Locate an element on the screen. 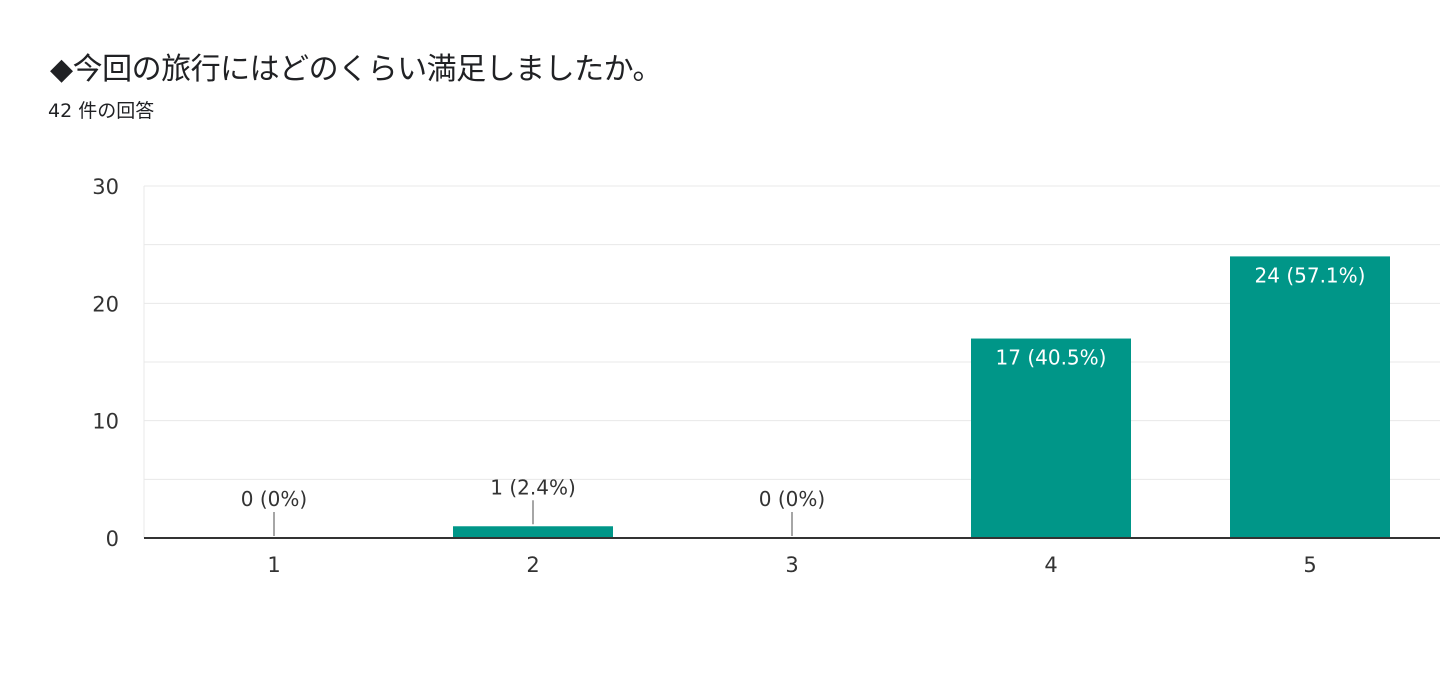 The height and width of the screenshot is (684, 1440). y-tick-label: 20 is located at coordinates (105, 304).